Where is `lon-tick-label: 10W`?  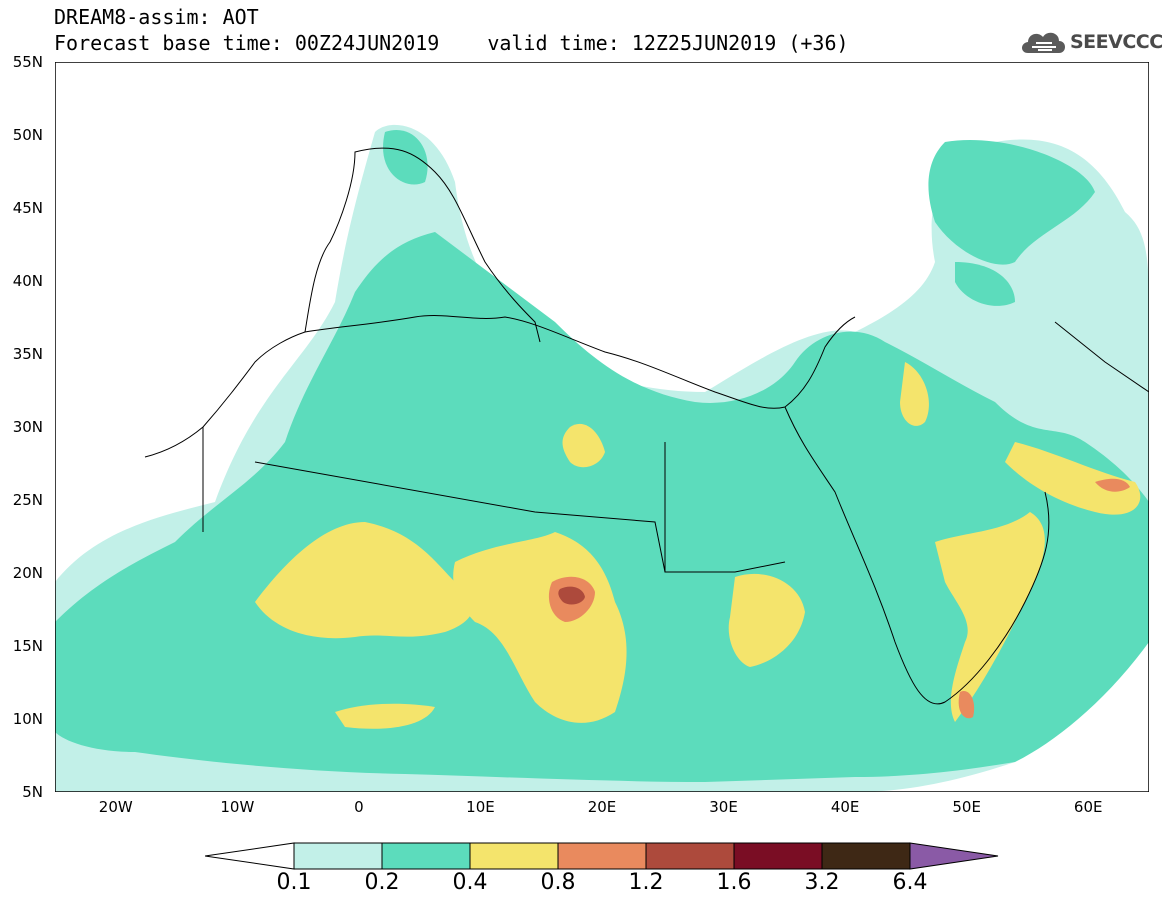
lon-tick-label: 10W is located at coordinates (237, 807).